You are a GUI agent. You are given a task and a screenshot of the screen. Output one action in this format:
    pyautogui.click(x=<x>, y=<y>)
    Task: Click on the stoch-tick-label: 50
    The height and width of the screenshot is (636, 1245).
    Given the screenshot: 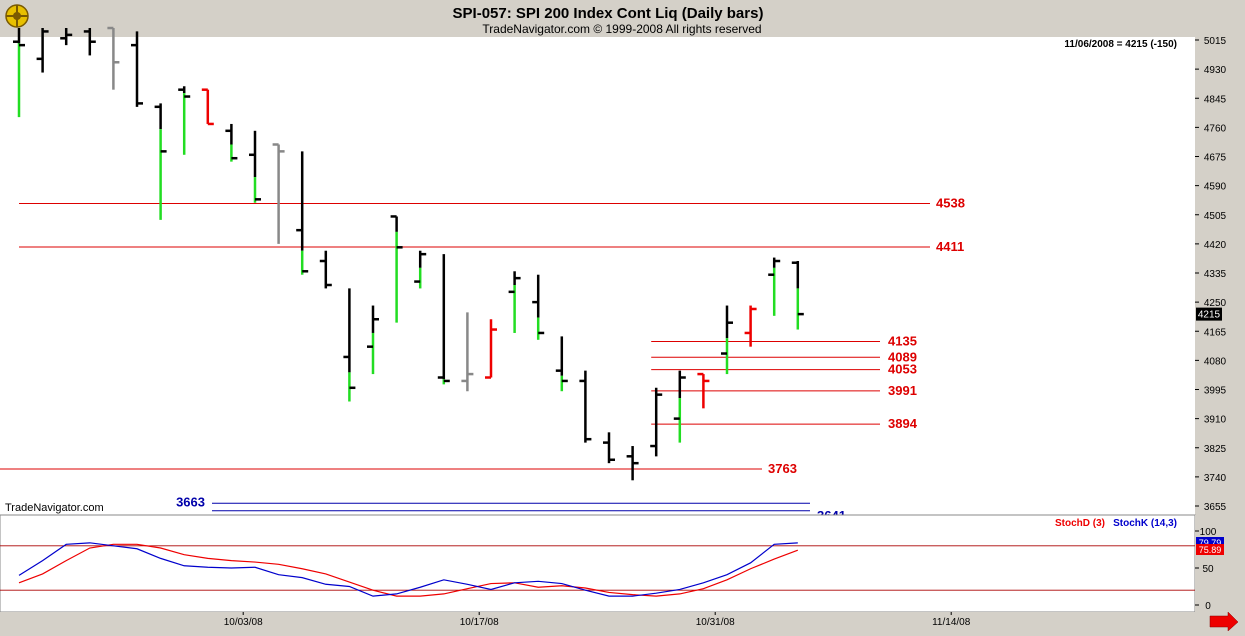 What is the action you would take?
    pyautogui.click(x=1208, y=569)
    